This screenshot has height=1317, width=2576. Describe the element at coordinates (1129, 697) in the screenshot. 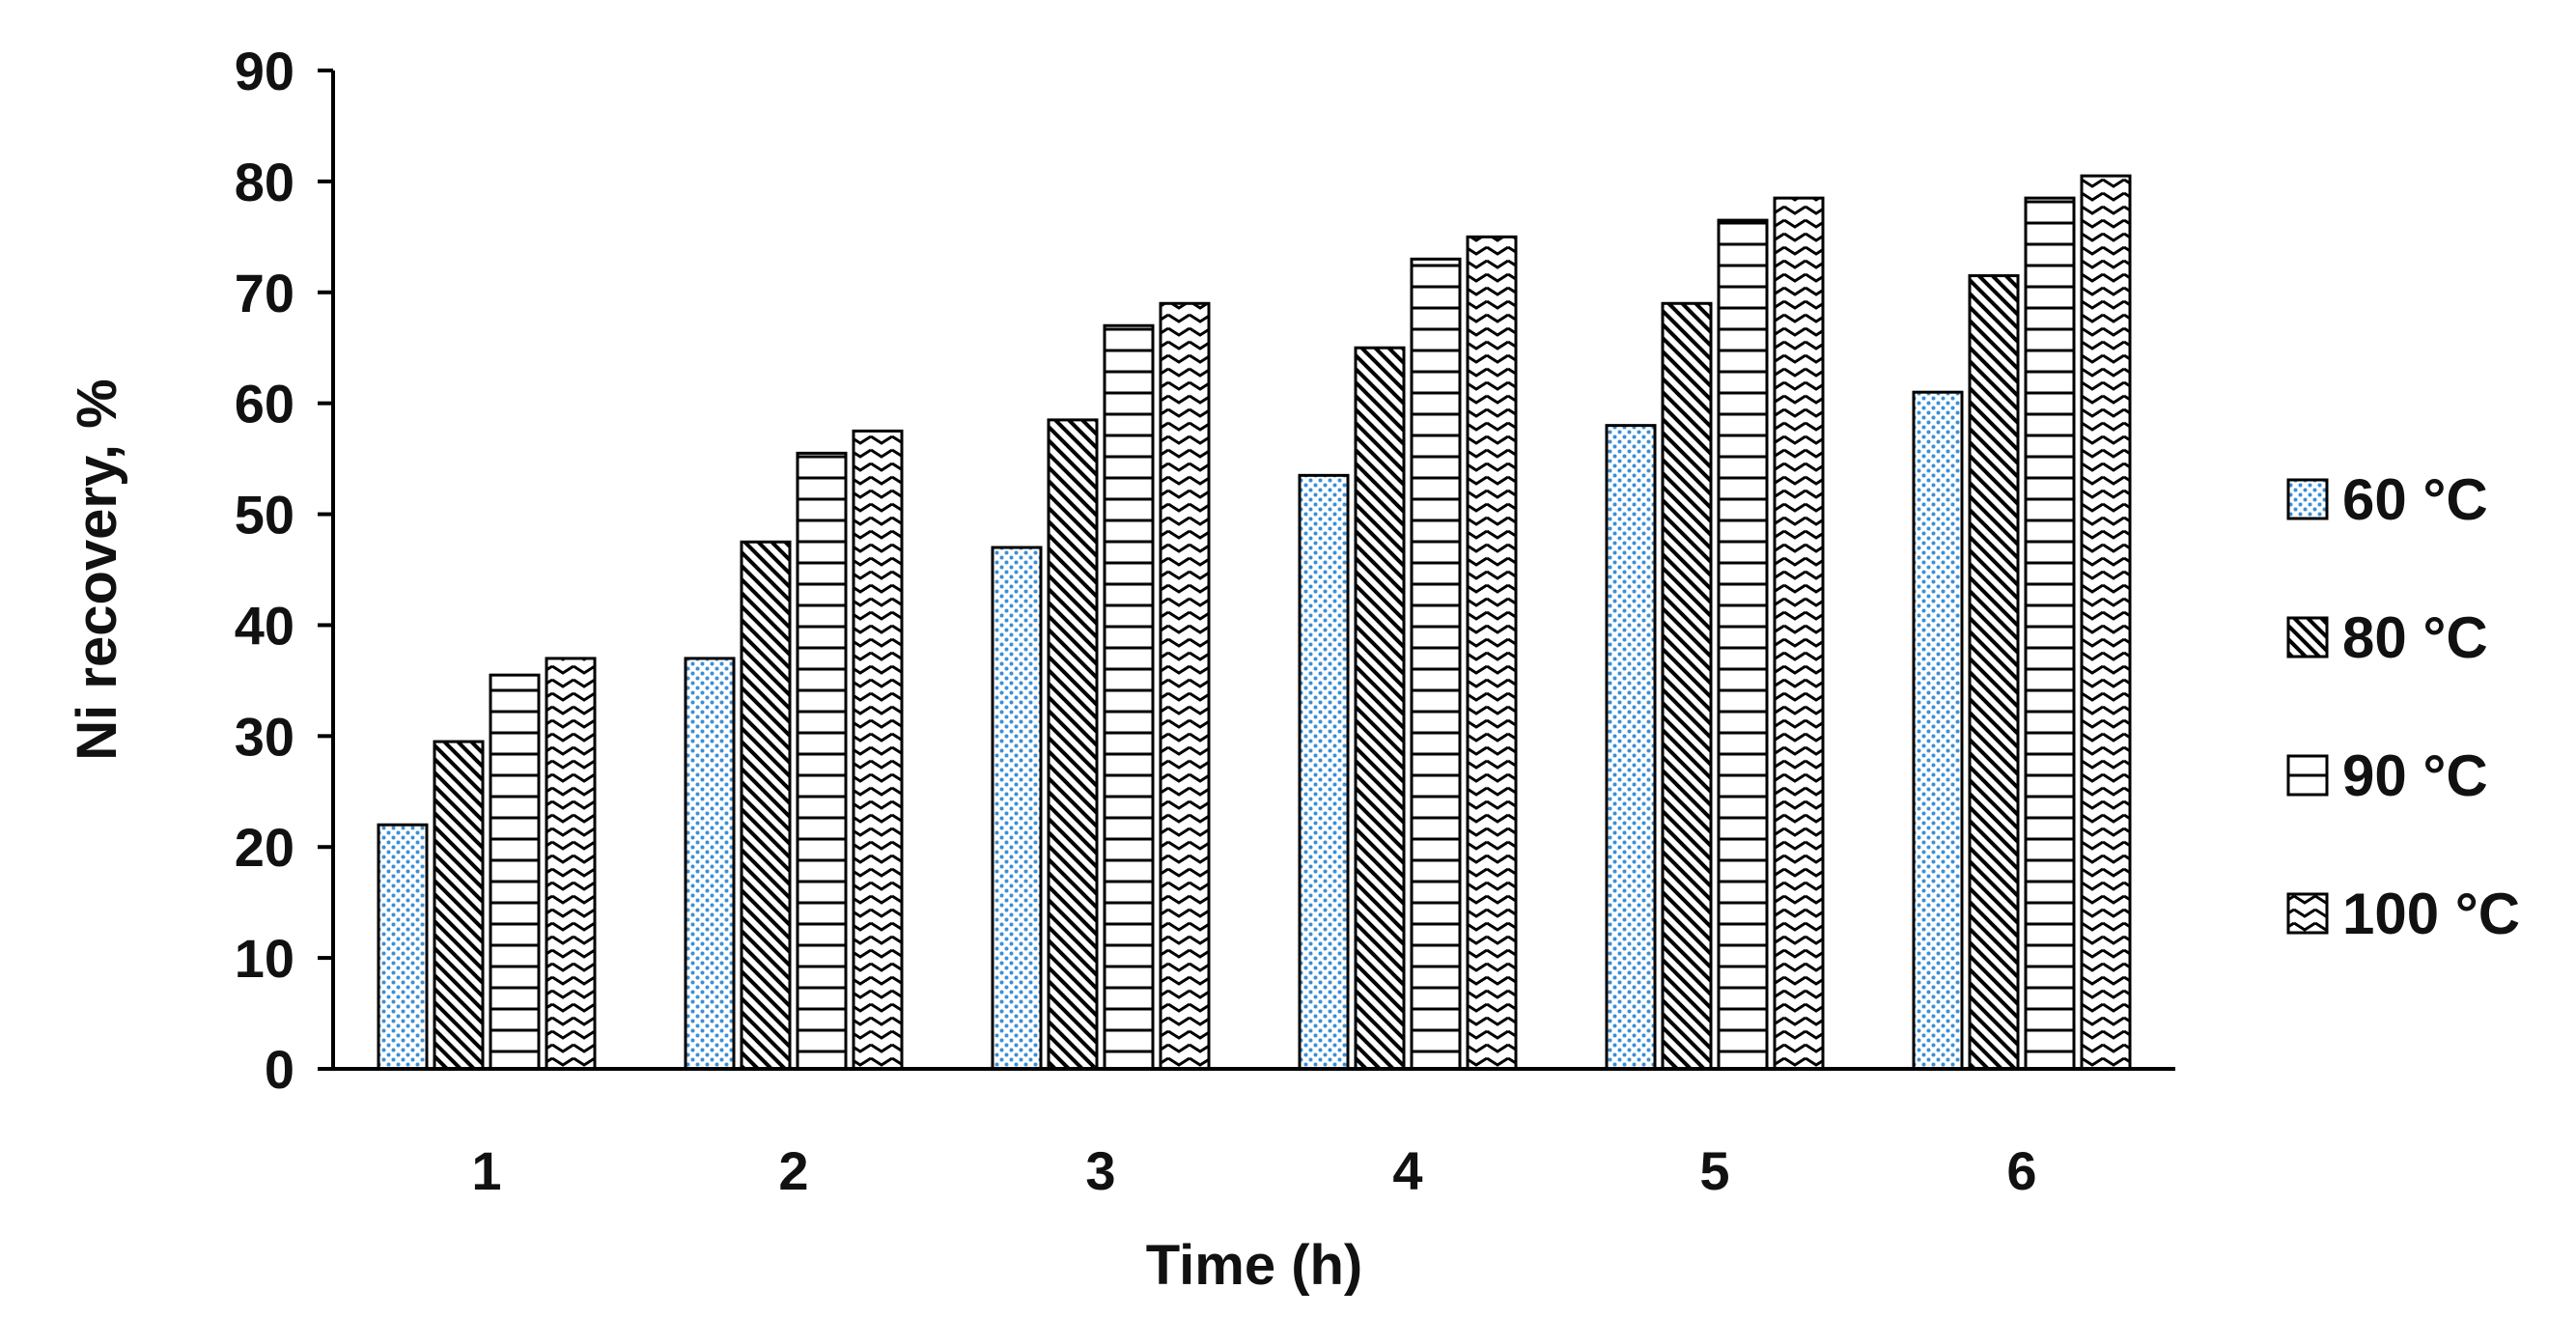

I see `bar-t3-s3` at that location.